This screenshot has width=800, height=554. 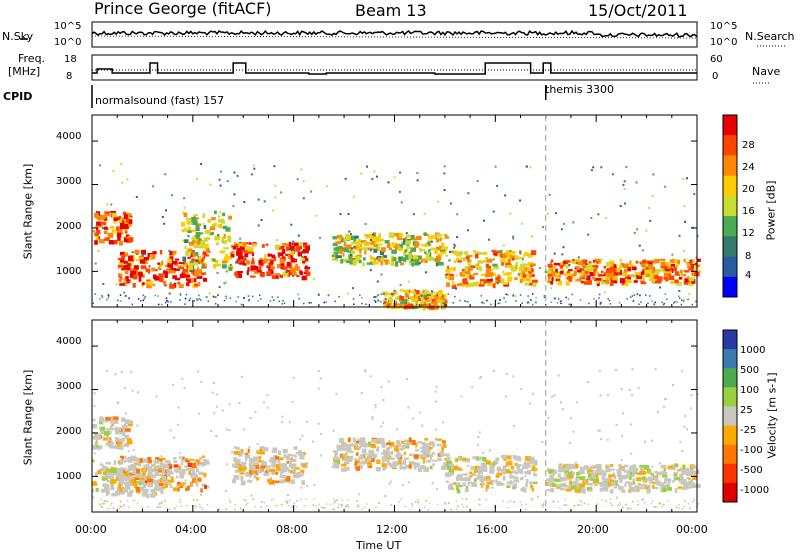 What do you see at coordinates (183, 9) in the screenshot?
I see `station-title: Prince George (fitACF)` at bounding box center [183, 9].